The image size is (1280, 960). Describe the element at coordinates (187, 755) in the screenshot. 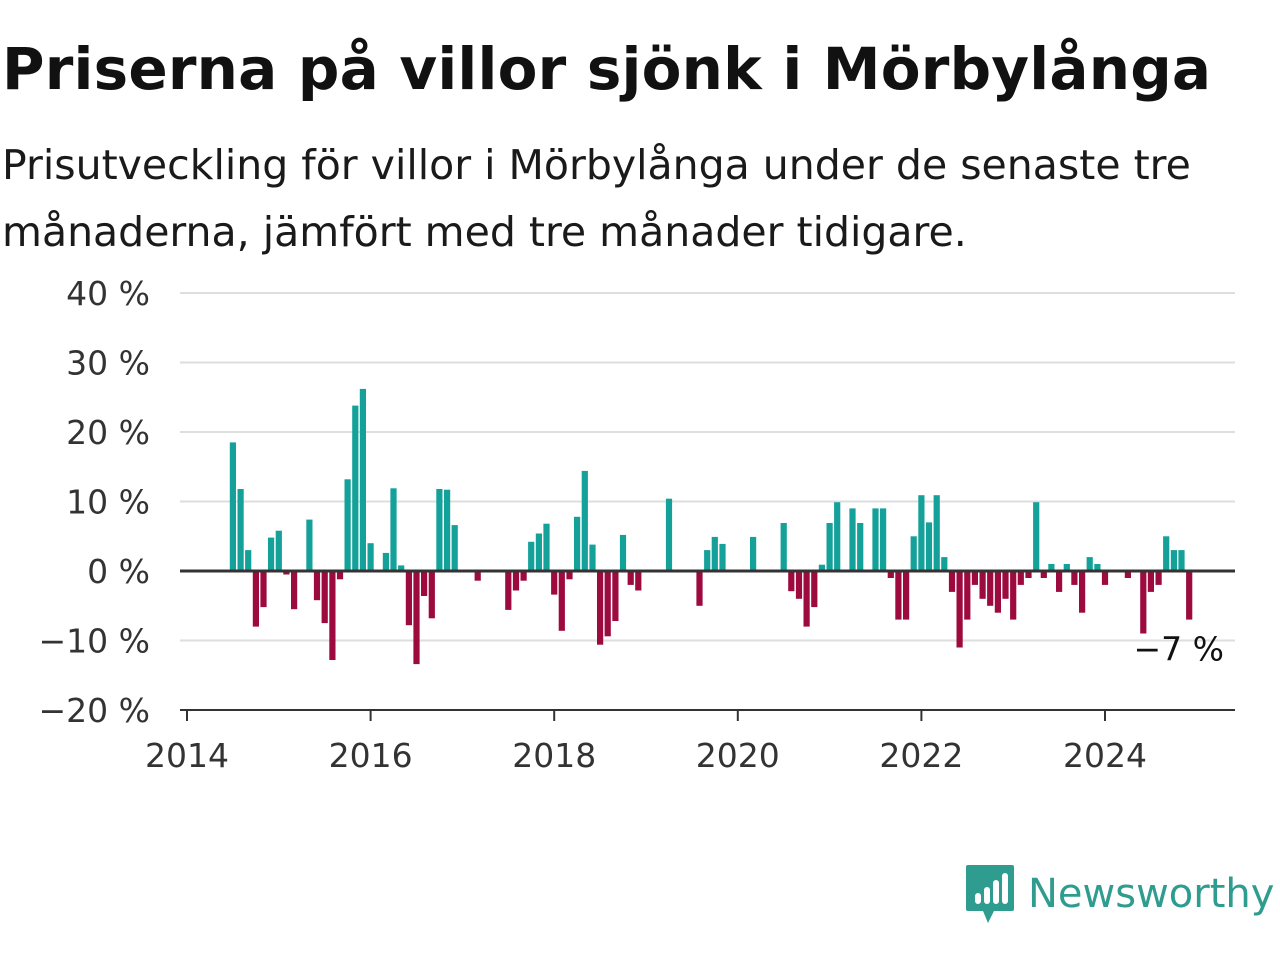

I see `x-tick-label: 2014` at that location.